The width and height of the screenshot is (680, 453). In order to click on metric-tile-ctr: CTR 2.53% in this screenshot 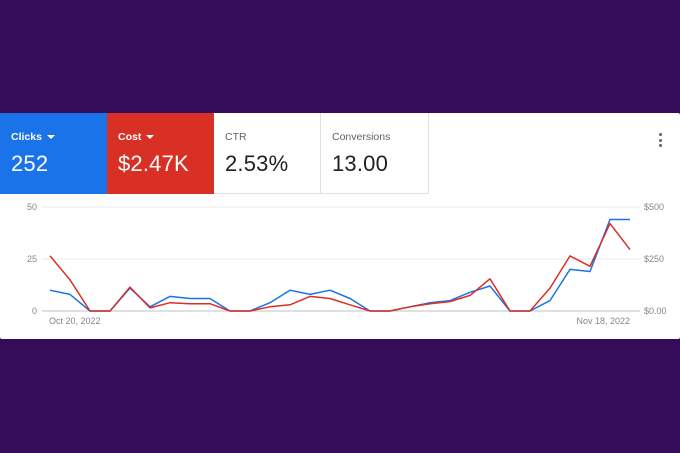, I will do `click(267, 153)`.